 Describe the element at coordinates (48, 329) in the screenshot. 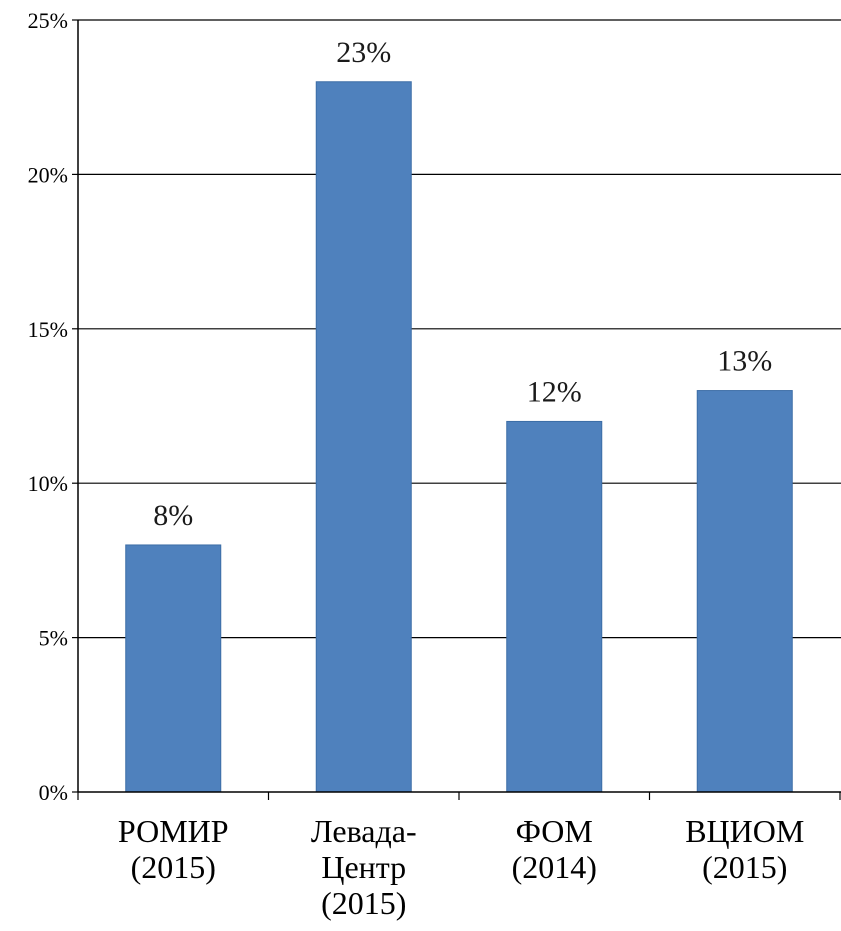

I see `y-tick-label: 15%` at that location.